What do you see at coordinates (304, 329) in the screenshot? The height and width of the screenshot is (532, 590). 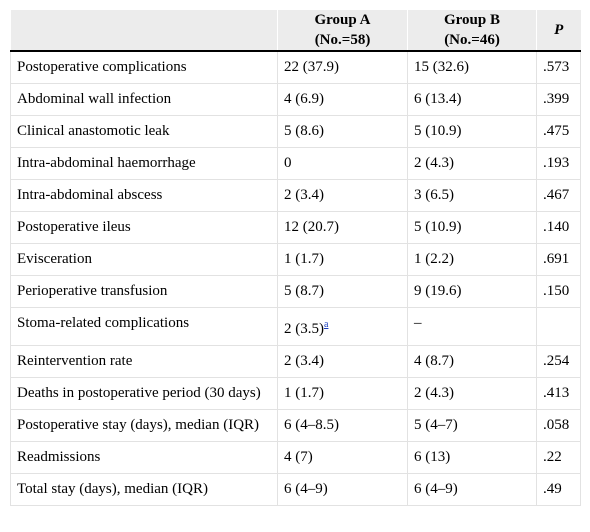 I see `group-a-value: 2 (3.5)` at bounding box center [304, 329].